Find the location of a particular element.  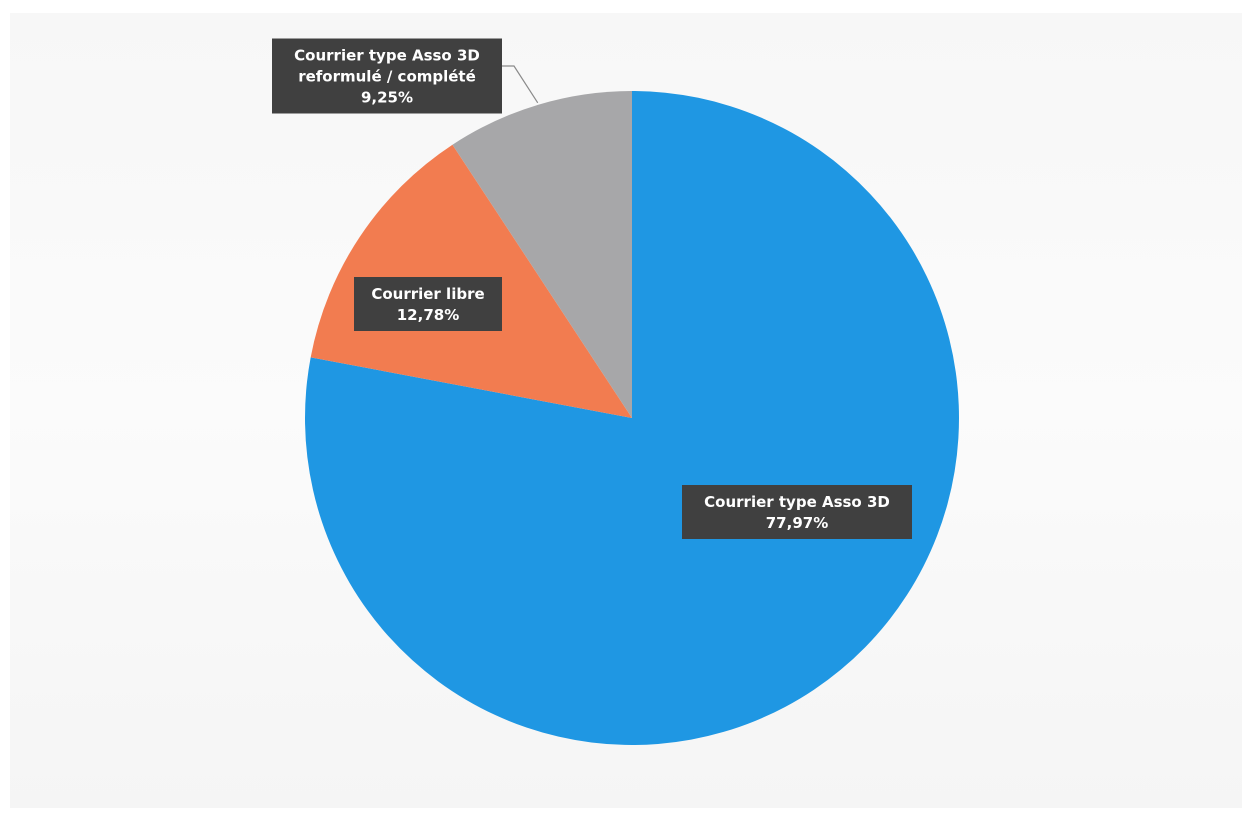

data-label-1: Courrier type Asso 3D 77,97% is located at coordinates (797, 512).